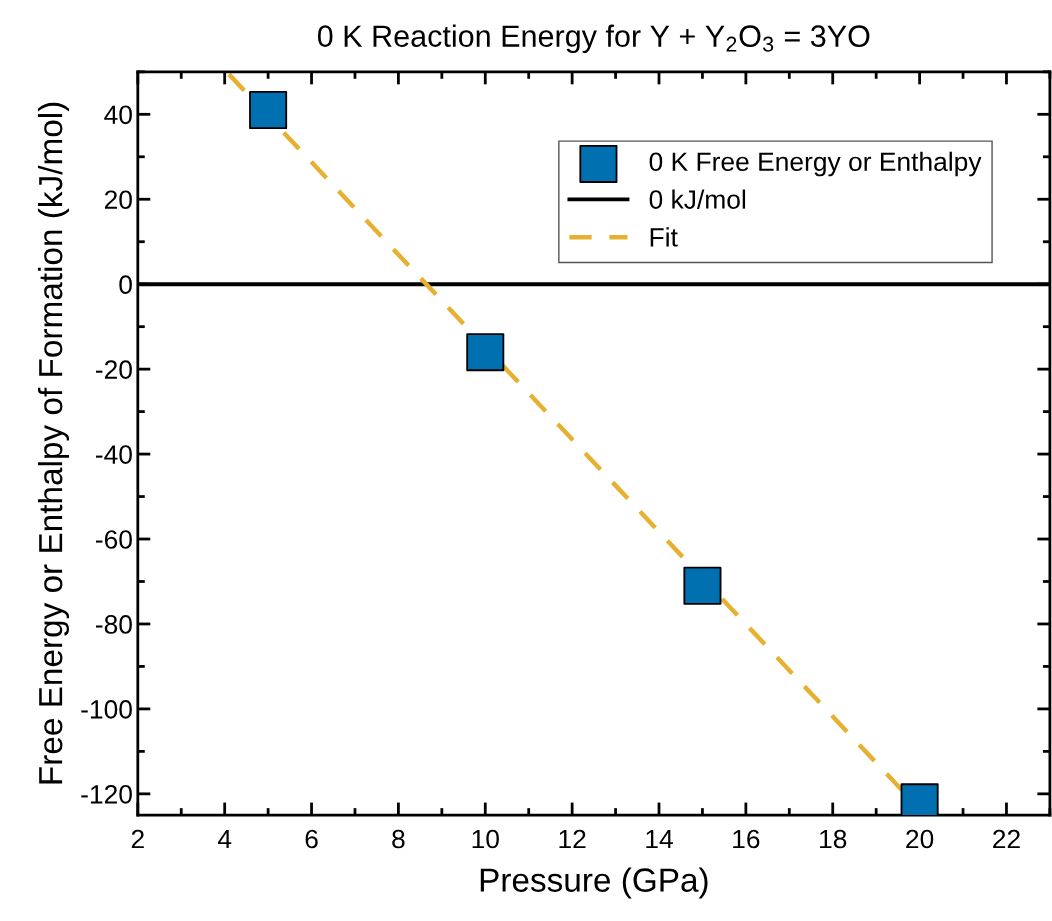 This screenshot has height=921, width=1052. What do you see at coordinates (224, 839) in the screenshot?
I see `x-tick-label: 4` at bounding box center [224, 839].